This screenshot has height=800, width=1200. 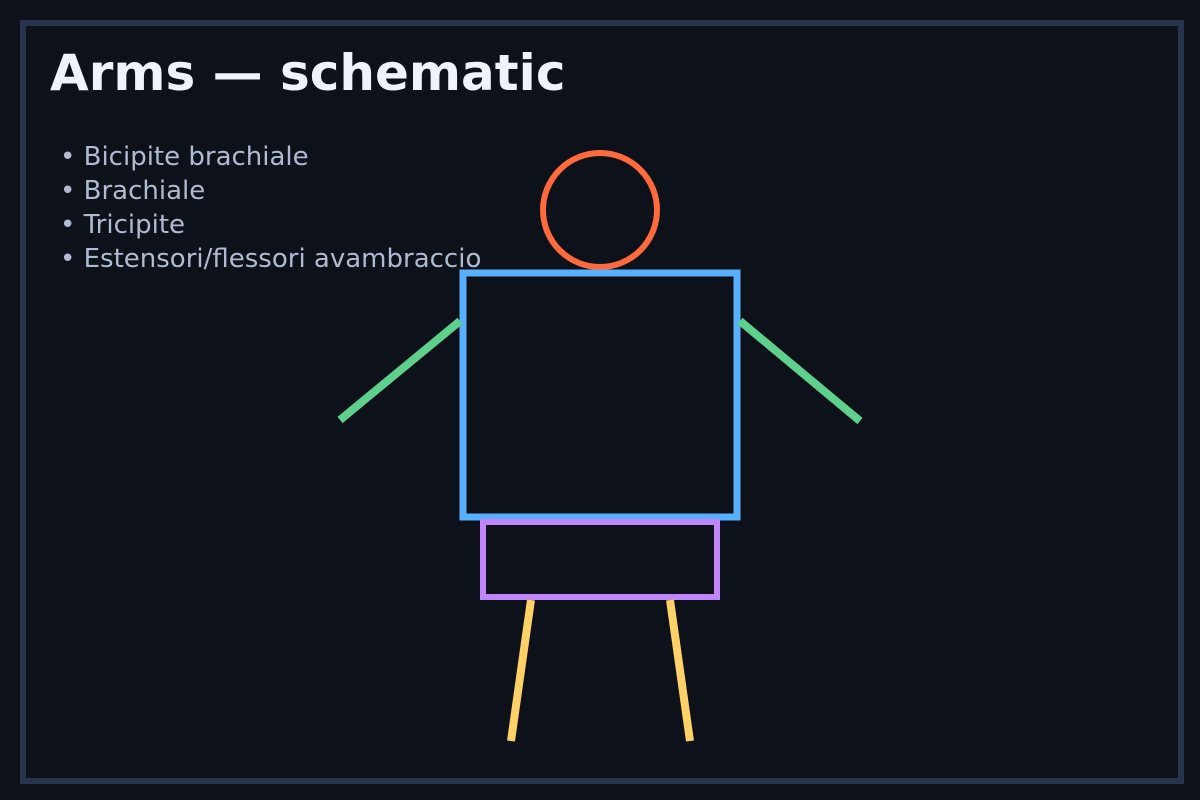 What do you see at coordinates (270, 157) in the screenshot?
I see `muscle-list-item: Bicipite brachiale` at bounding box center [270, 157].